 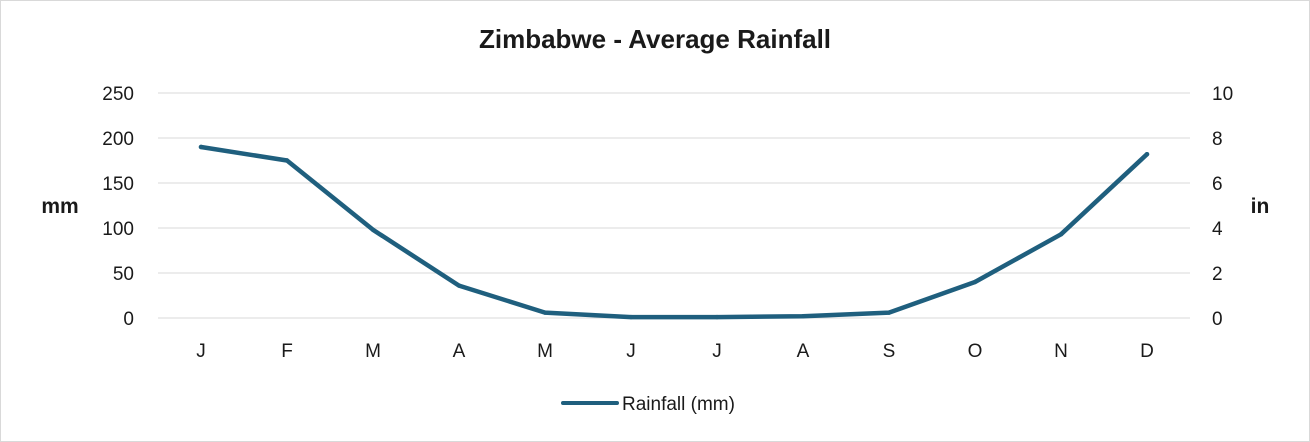 I want to click on y2-tick-label: 2, so click(x=1217, y=274).